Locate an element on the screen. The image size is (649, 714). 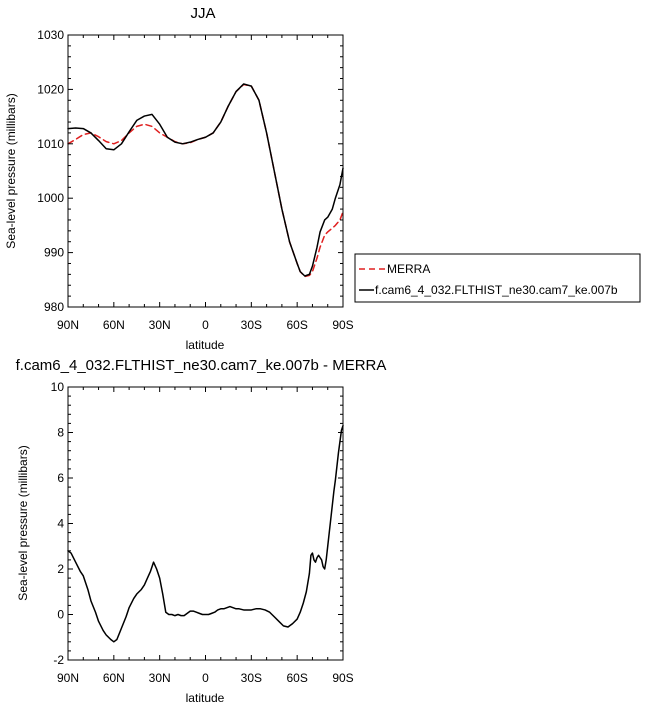
y-tick-label: 1000 is located at coordinates (50, 198).